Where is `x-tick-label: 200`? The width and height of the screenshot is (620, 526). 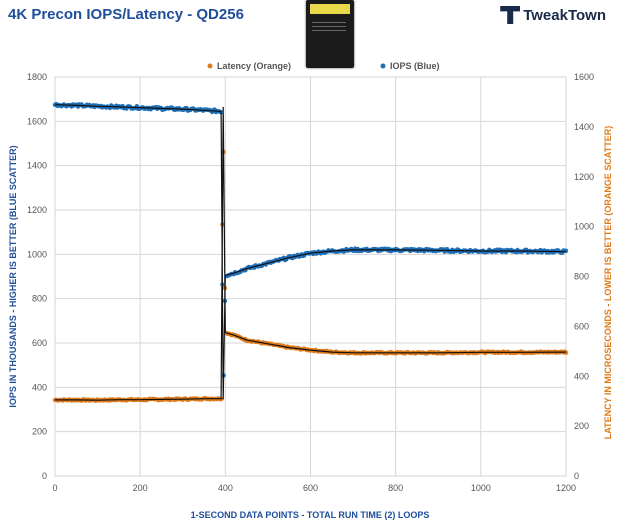
x-tick-label: 200 is located at coordinates (140, 488).